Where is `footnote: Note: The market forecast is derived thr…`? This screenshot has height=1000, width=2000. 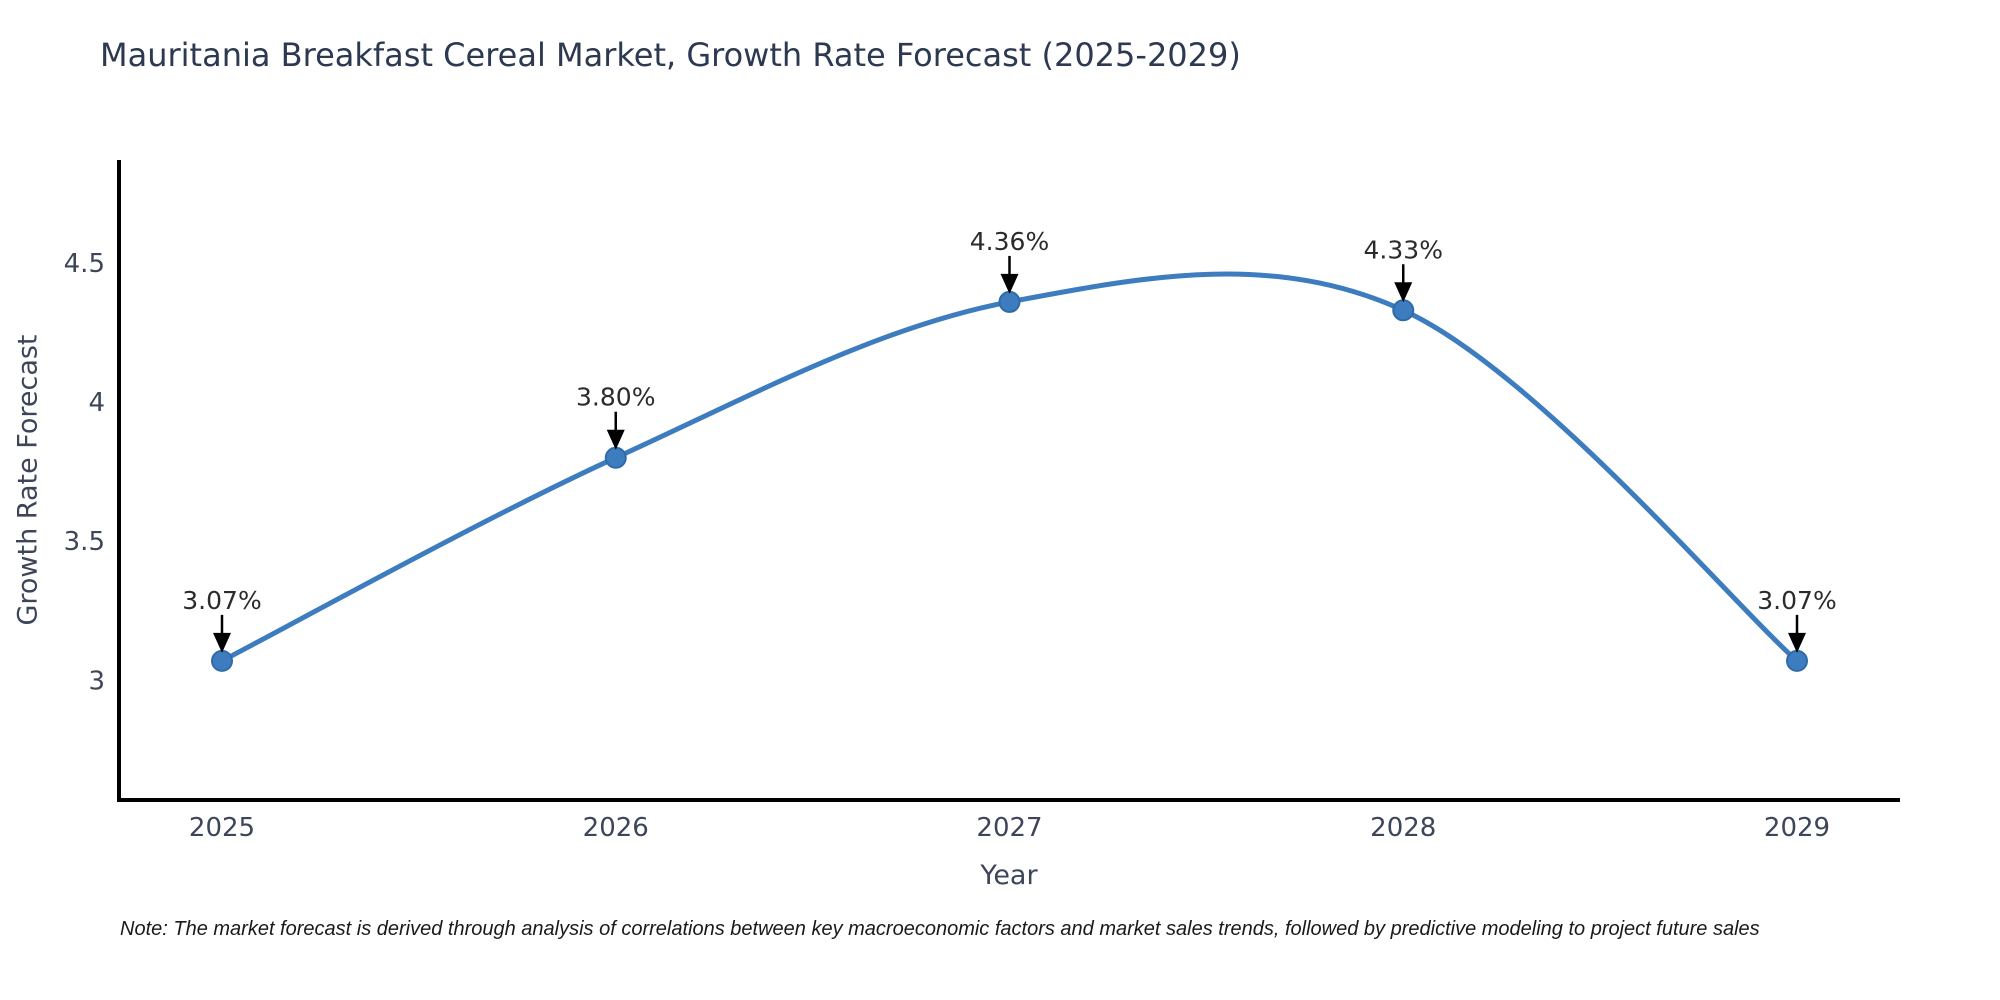 footnote: Note: The market forecast is derived thr… is located at coordinates (940, 929).